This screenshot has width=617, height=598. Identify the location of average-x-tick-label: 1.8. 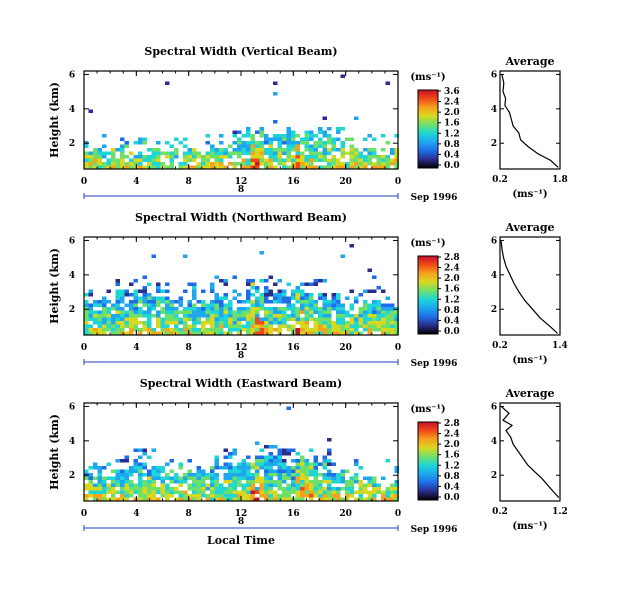
(560, 180).